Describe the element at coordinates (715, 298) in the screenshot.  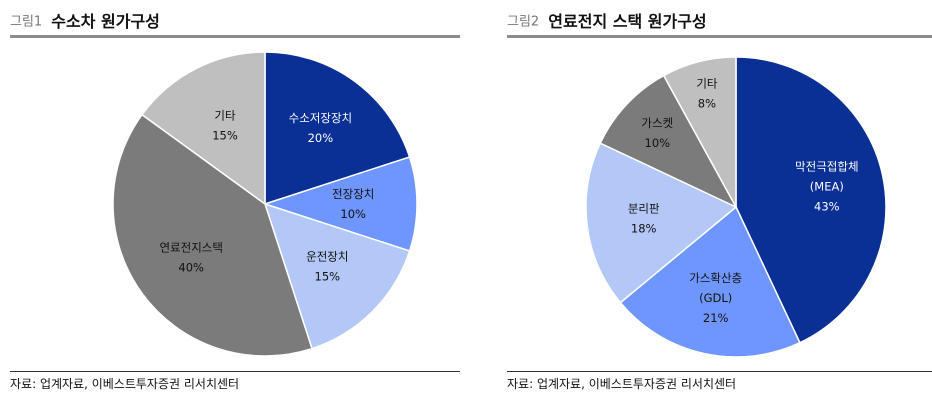
I see `slice-sublabel: (GDL)` at that location.